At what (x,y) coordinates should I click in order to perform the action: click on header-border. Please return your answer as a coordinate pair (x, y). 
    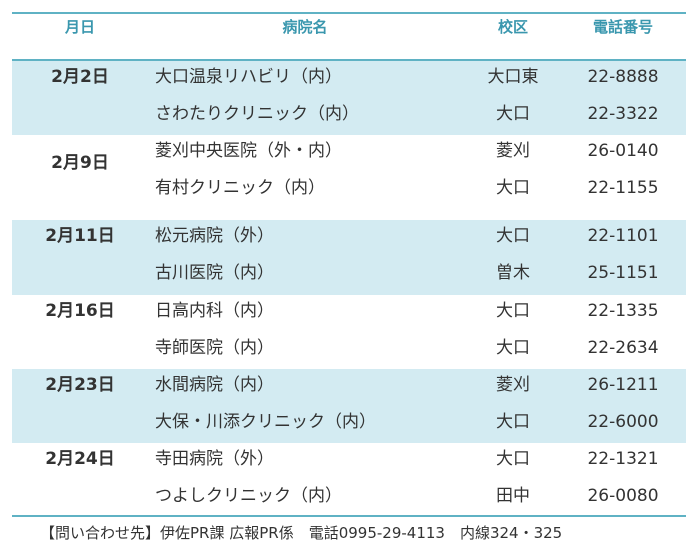
    Looking at the image, I should click on (349, 60).